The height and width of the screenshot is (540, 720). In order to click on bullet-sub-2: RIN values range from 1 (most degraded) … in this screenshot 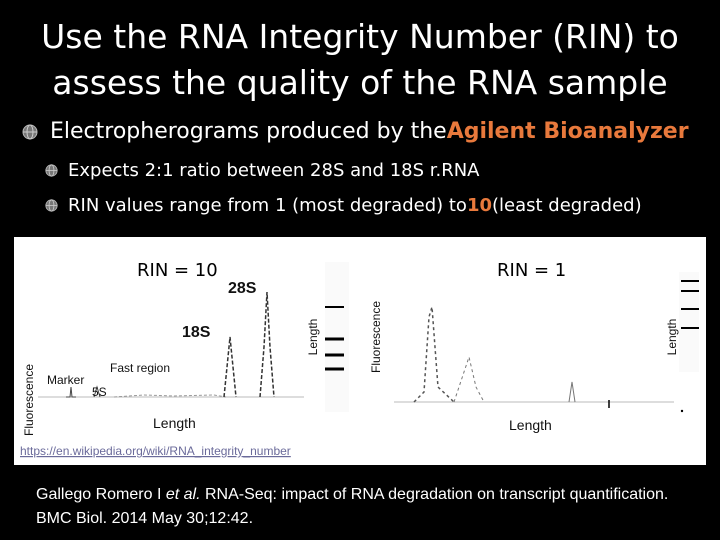, I will do `click(343, 205)`.